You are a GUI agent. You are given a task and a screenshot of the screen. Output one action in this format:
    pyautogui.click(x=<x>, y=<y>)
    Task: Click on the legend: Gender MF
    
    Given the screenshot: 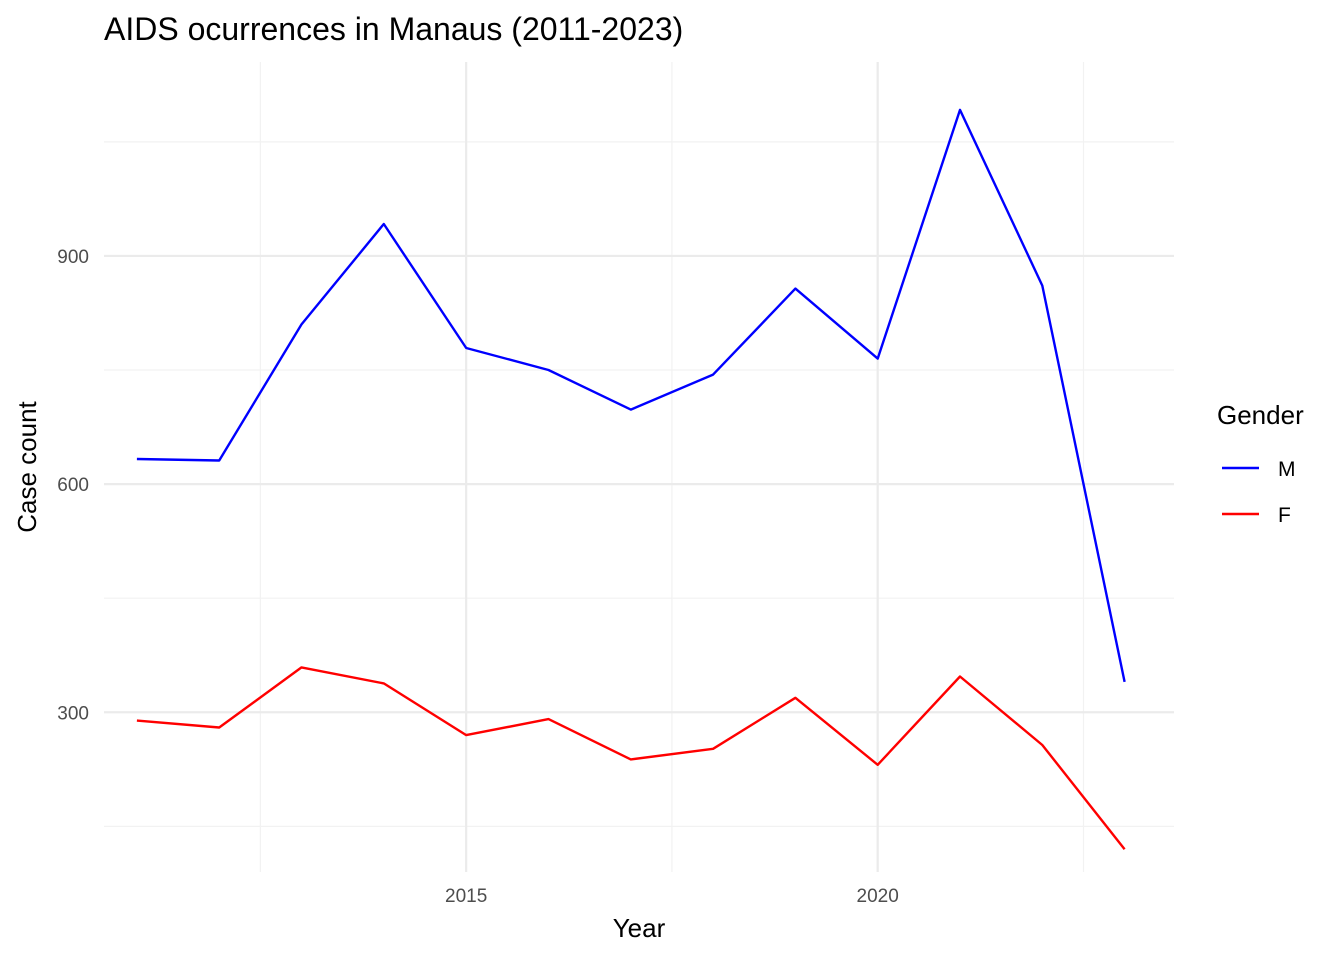 What is the action you would take?
    pyautogui.click(x=1260, y=463)
    